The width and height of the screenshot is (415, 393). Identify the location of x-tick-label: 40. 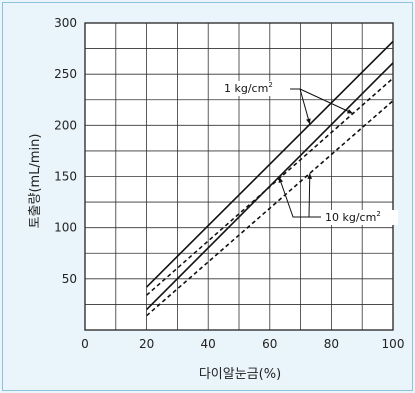
(208, 344).